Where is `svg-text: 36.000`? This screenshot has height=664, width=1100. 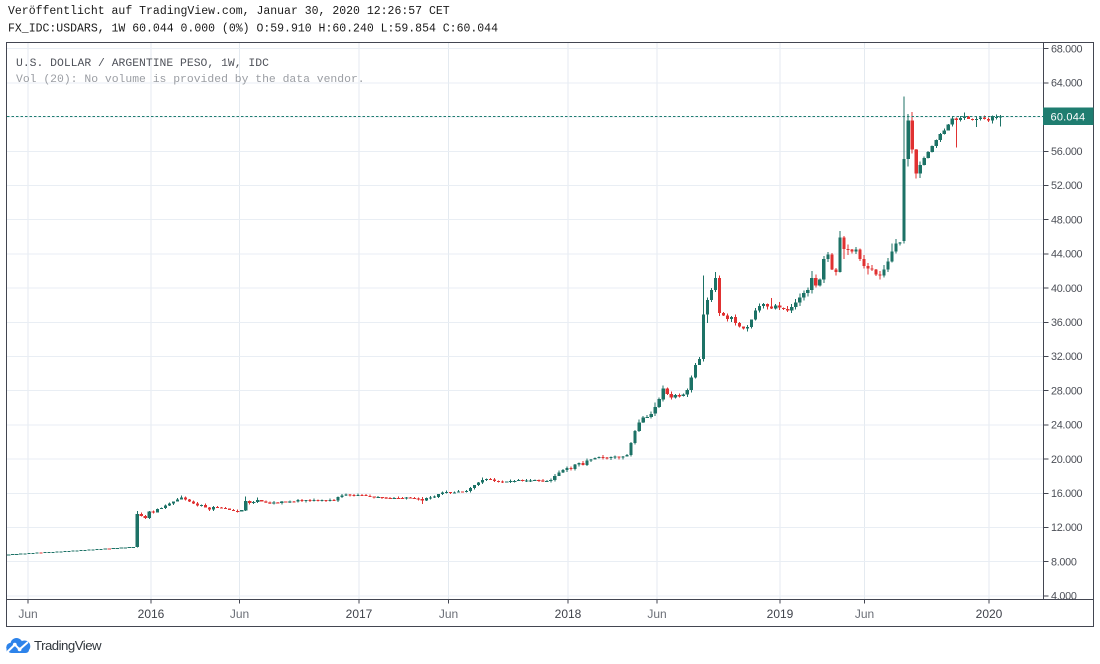 svg-text: 36.000 is located at coordinates (1067, 323).